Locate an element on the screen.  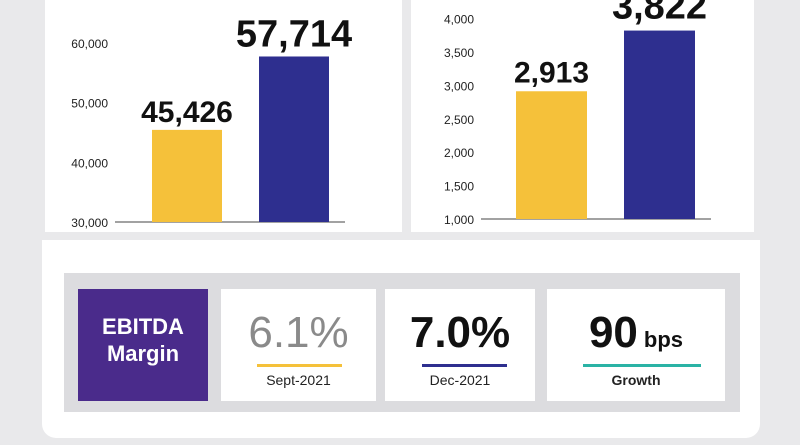
y-tick-label: 50,000 is located at coordinates (89, 104).